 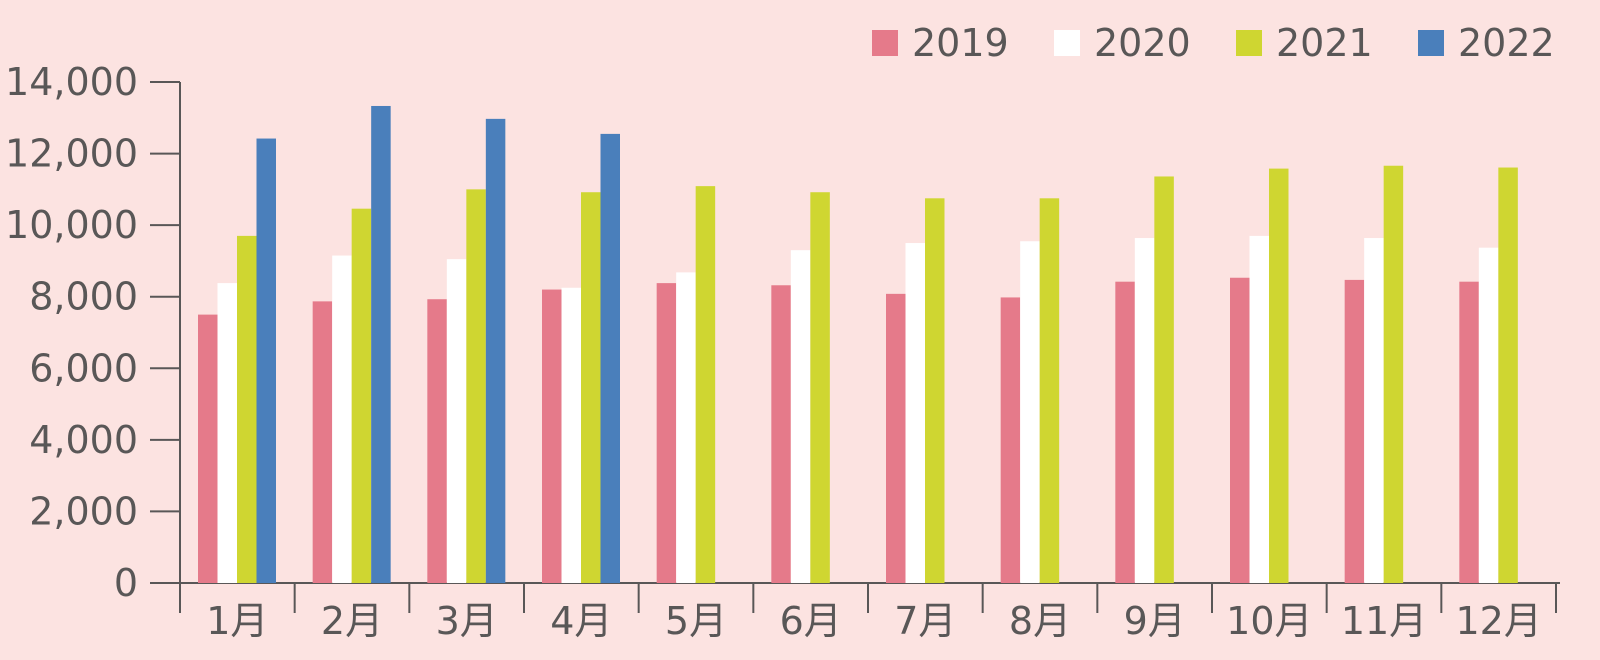 What do you see at coordinates (467, 621) in the screenshot?
I see `x-tick-label: 3月` at bounding box center [467, 621].